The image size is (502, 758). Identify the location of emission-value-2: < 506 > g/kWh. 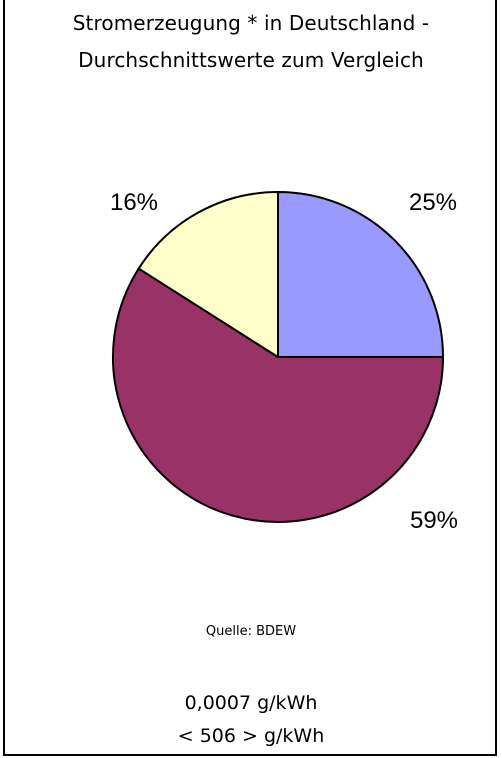
(251, 736).